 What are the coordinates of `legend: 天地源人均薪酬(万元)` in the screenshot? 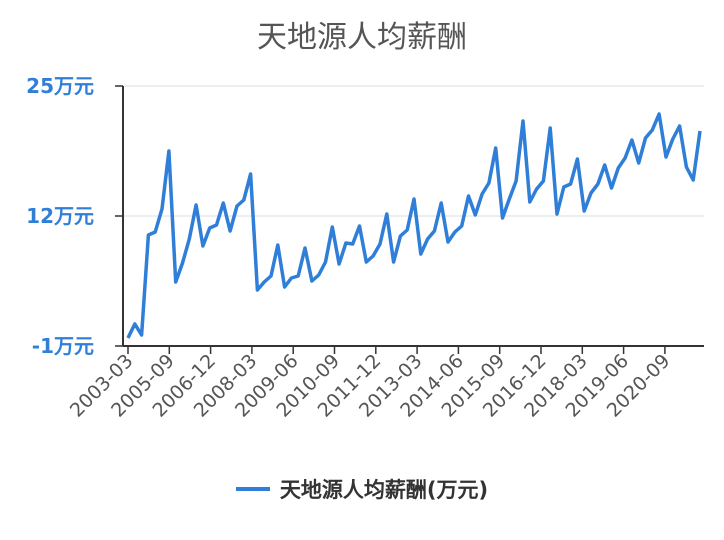 It's located at (362, 489).